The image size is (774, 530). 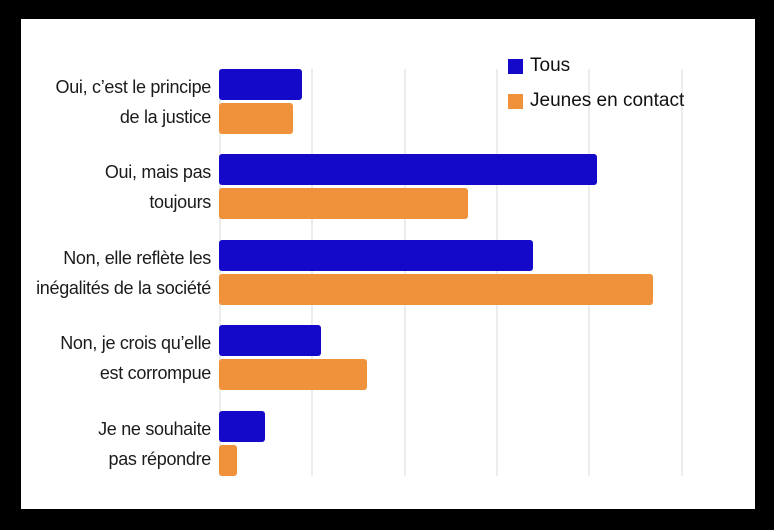 I want to click on category-label: Non, je crois qu’elle est corrompue, so click(x=116, y=358).